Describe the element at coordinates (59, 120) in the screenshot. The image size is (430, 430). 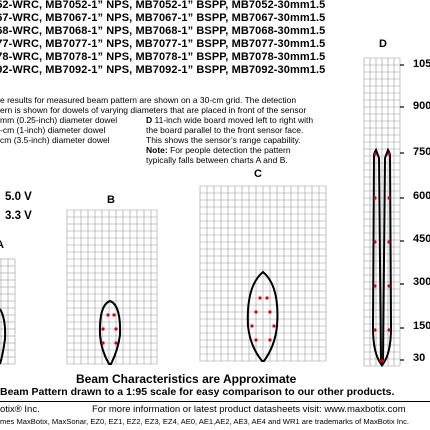
I see `dowel-a-text: mm (0.25-inch) diameter dowel` at that location.